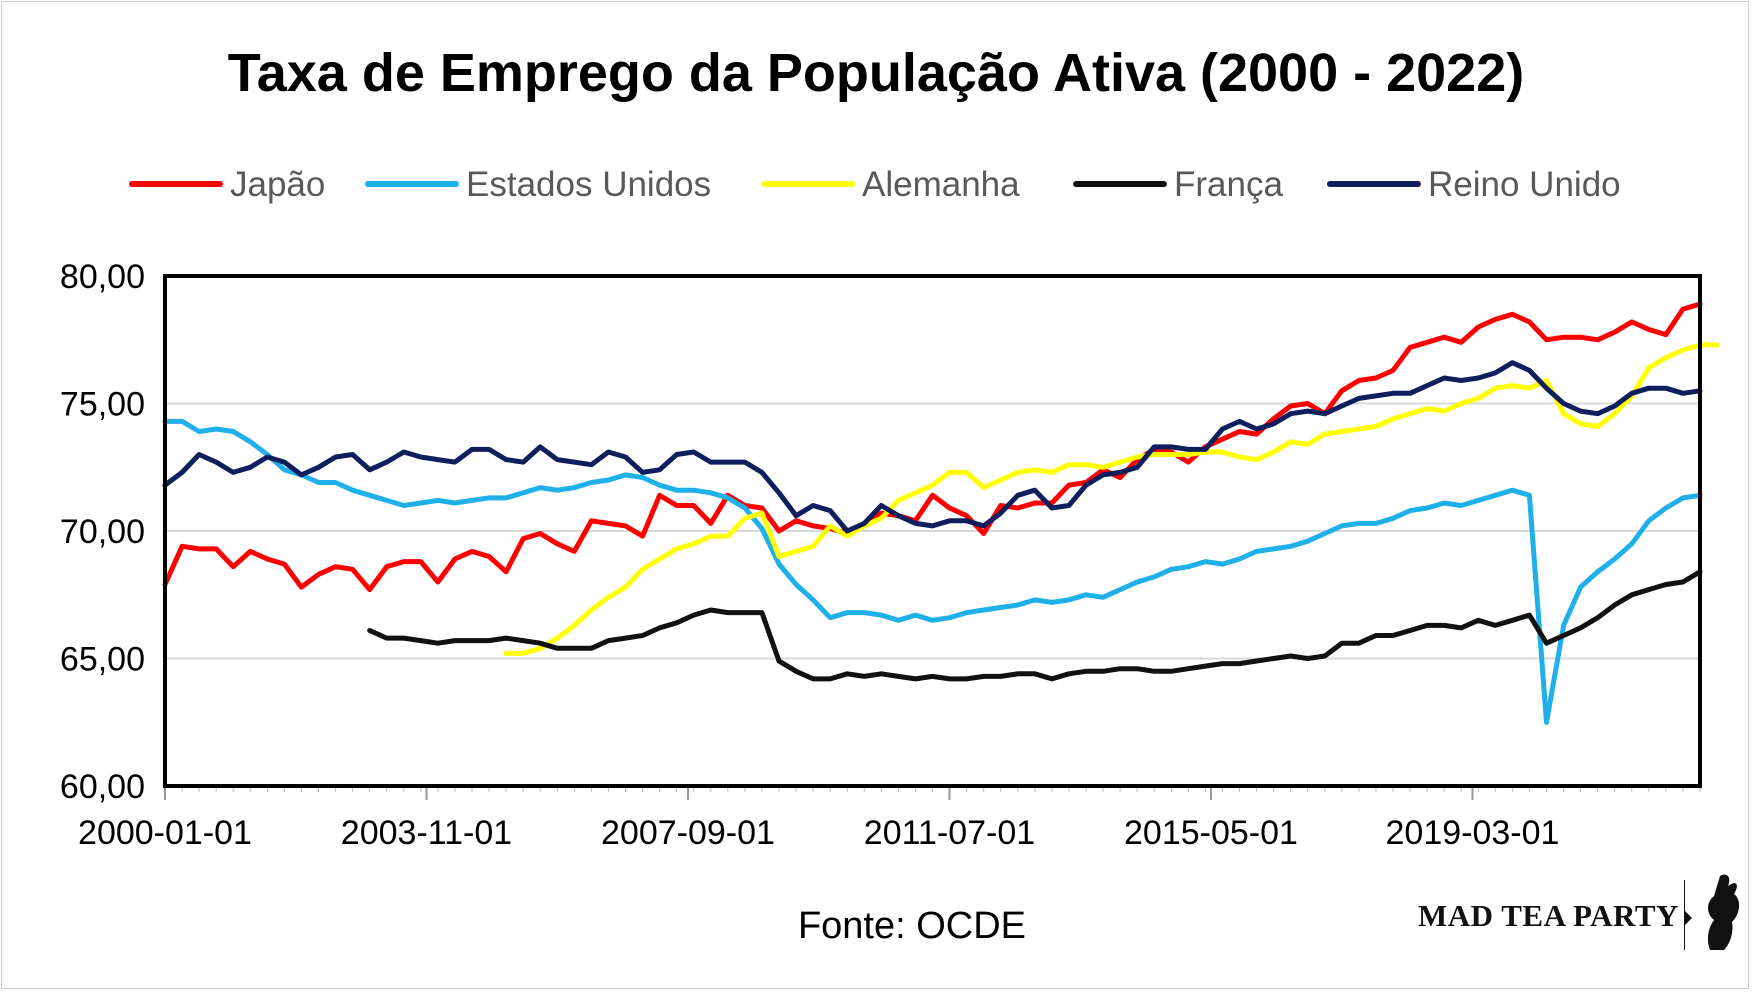 The image size is (1752, 992). I want to click on source-label: Fonte: OCDE, so click(912, 926).